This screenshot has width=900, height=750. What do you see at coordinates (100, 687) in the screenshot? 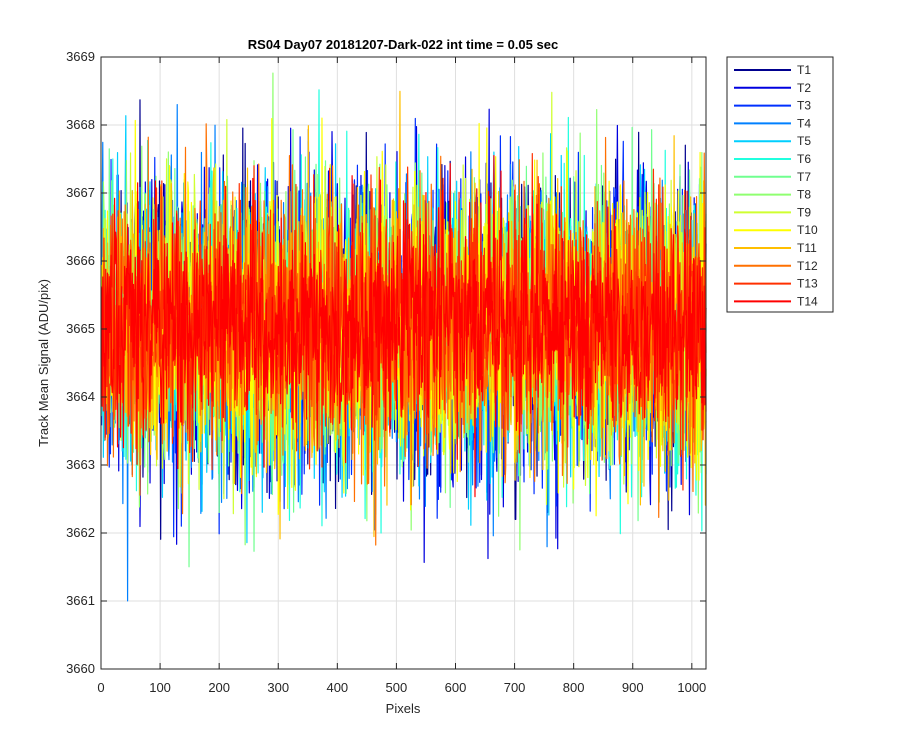
I see `x-tick-label: 0` at bounding box center [100, 687].